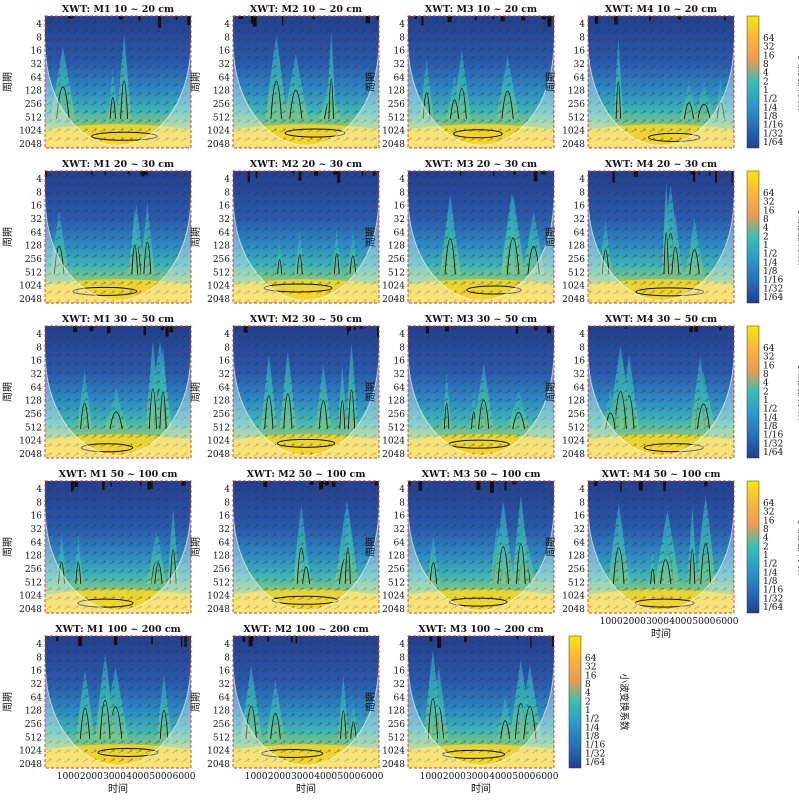  I want to click on panel-title: XWT: M3 50 ~ 100 cm, so click(481, 474).